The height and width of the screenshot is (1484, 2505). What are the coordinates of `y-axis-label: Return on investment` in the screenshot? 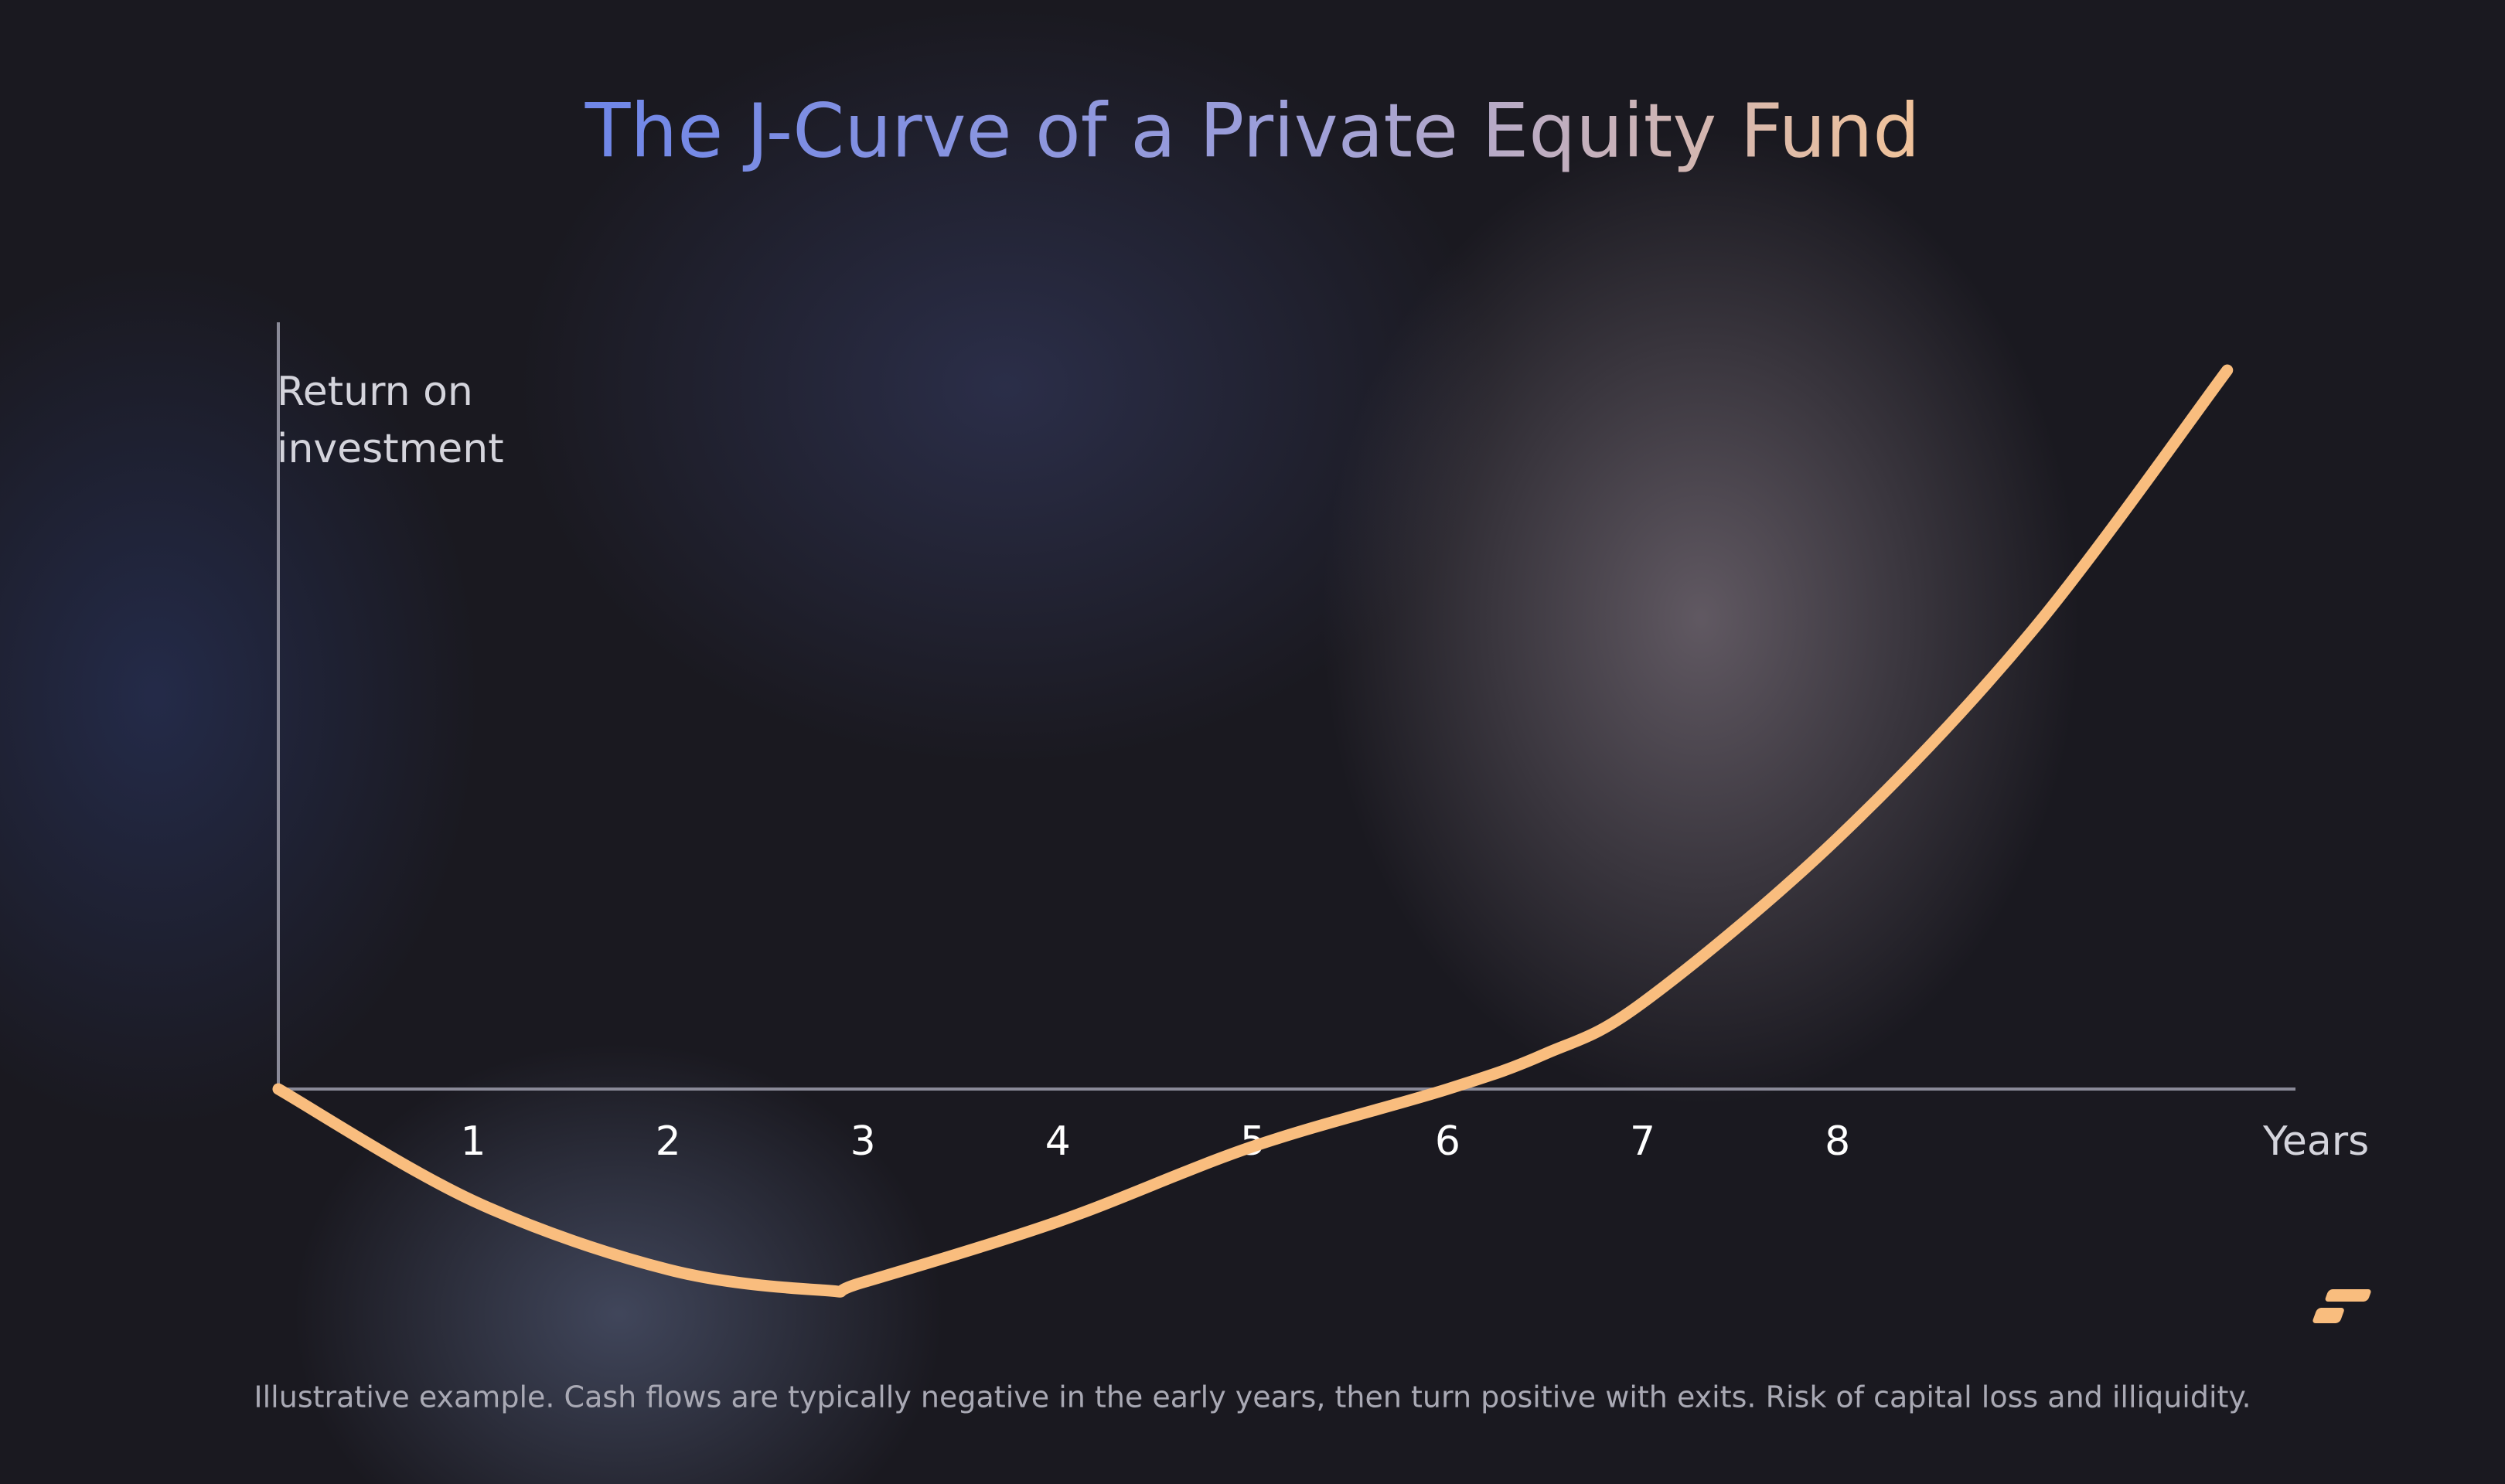 It's located at (390, 420).